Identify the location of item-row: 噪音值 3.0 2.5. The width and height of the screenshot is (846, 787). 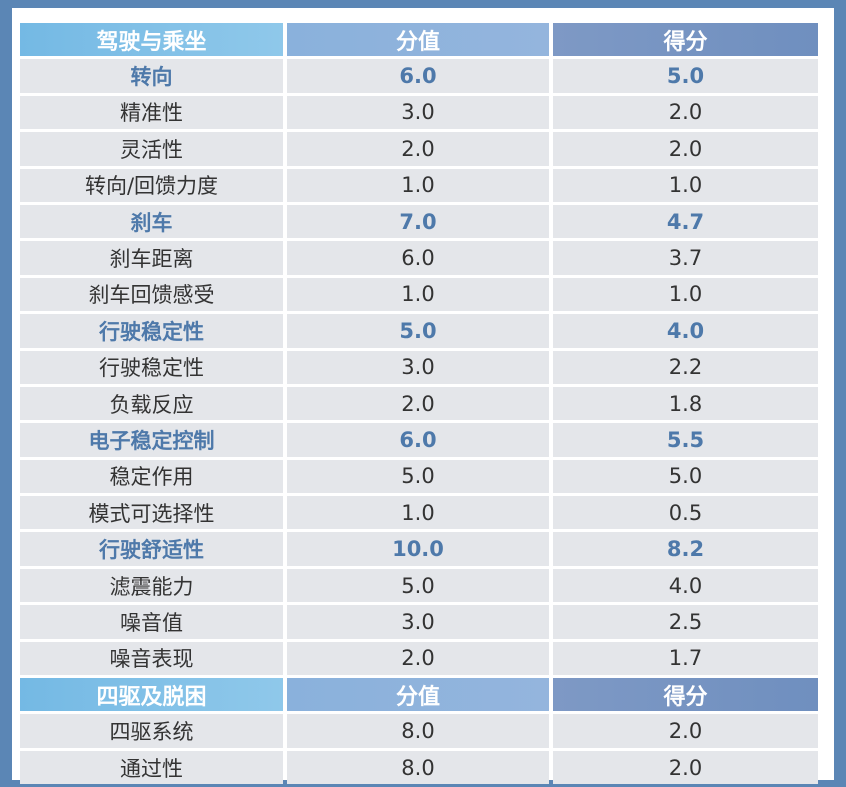
(419, 622).